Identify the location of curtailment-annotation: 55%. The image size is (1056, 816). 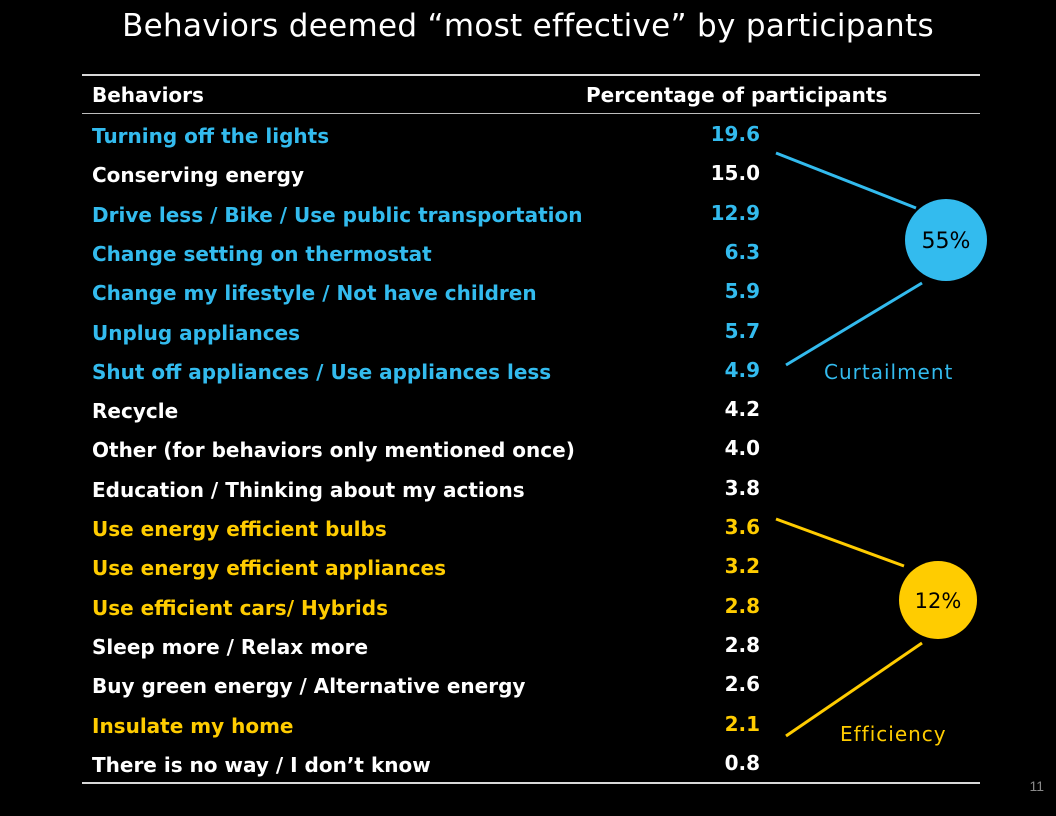
(881, 259).